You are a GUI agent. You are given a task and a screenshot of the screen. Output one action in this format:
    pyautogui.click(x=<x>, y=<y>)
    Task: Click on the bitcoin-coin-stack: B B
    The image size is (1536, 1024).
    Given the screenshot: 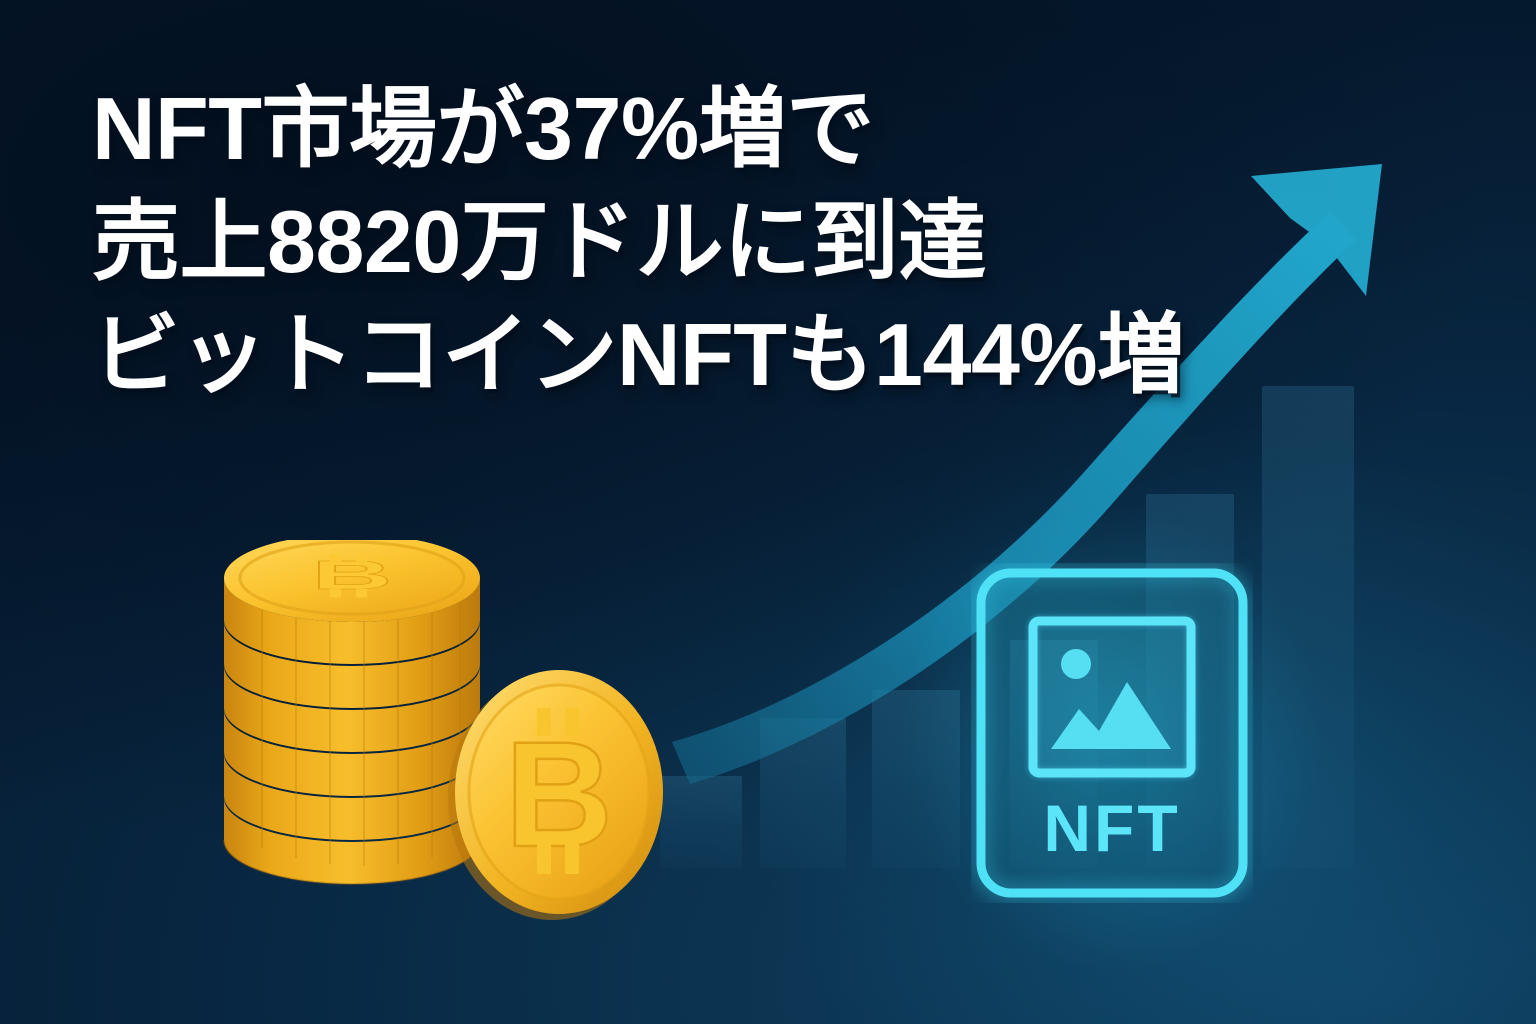 What is the action you would take?
    pyautogui.click(x=460, y=740)
    